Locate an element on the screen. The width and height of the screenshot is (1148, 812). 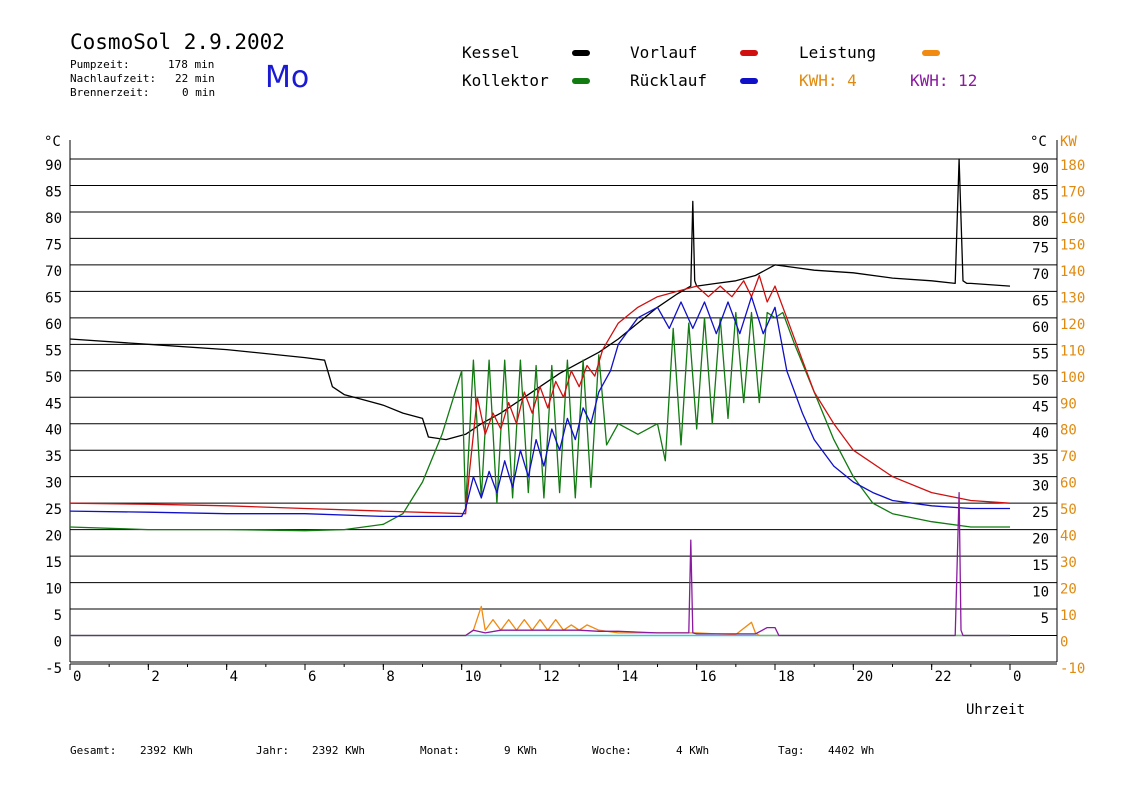
y-left-tick-label: 35 is located at coordinates (53, 457).